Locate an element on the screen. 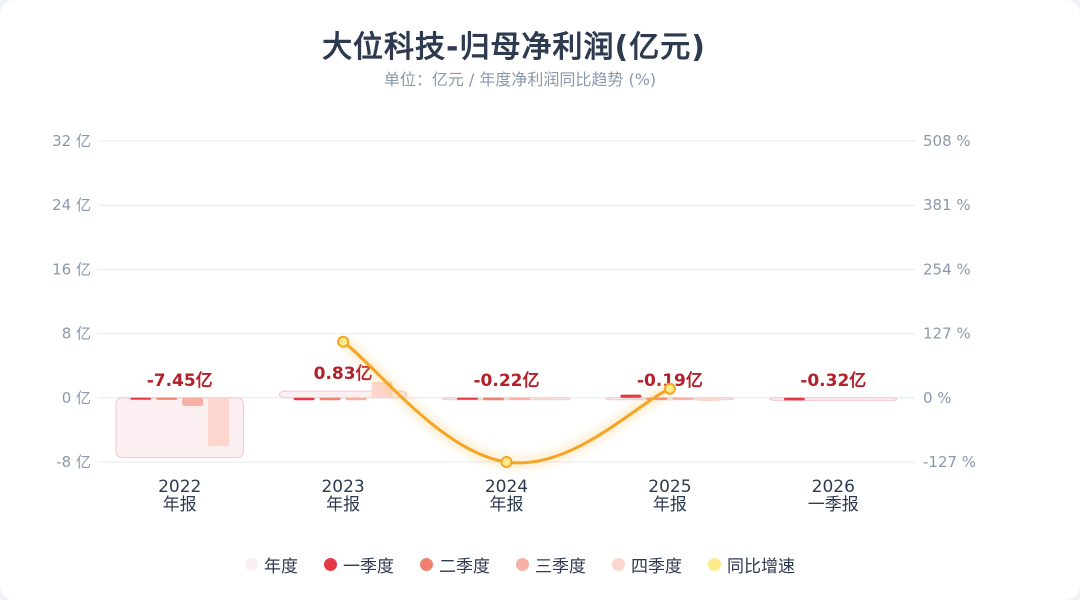 This screenshot has width=1080, height=600. x-axis-year-label: 2025 is located at coordinates (669, 487).